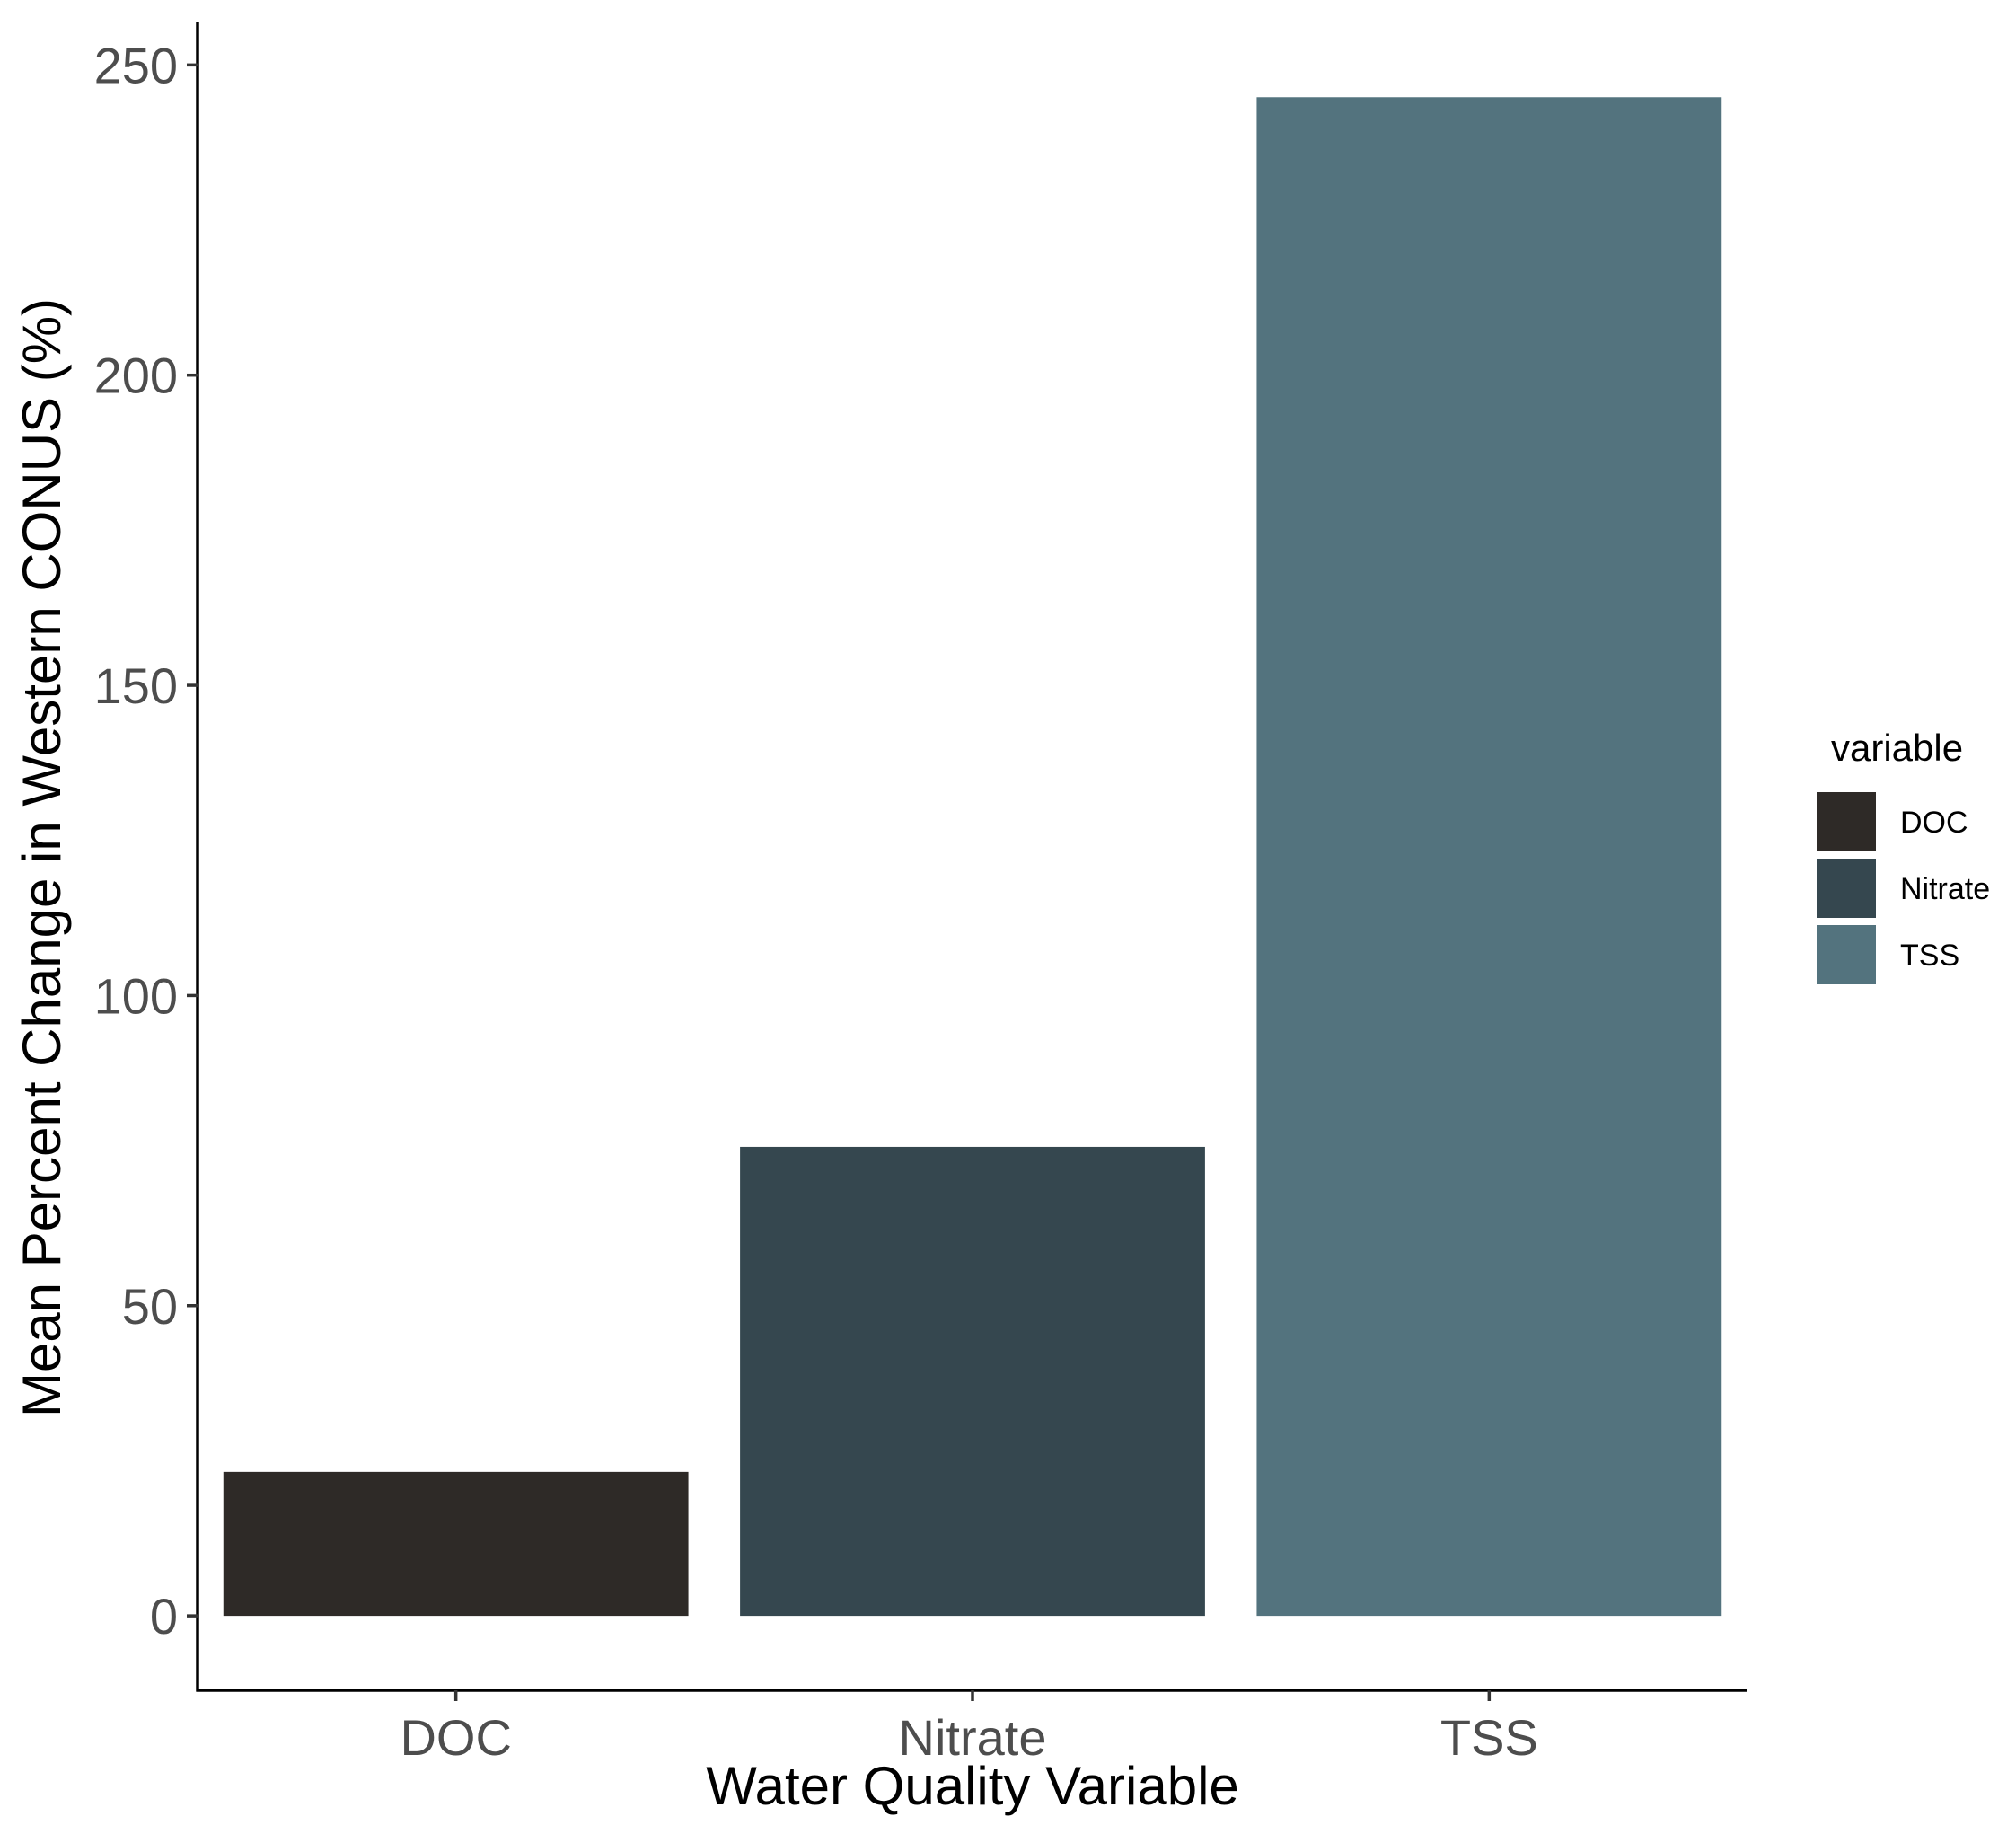 The height and width of the screenshot is (1834, 2016). I want to click on legend-key-doc, so click(1846, 822).